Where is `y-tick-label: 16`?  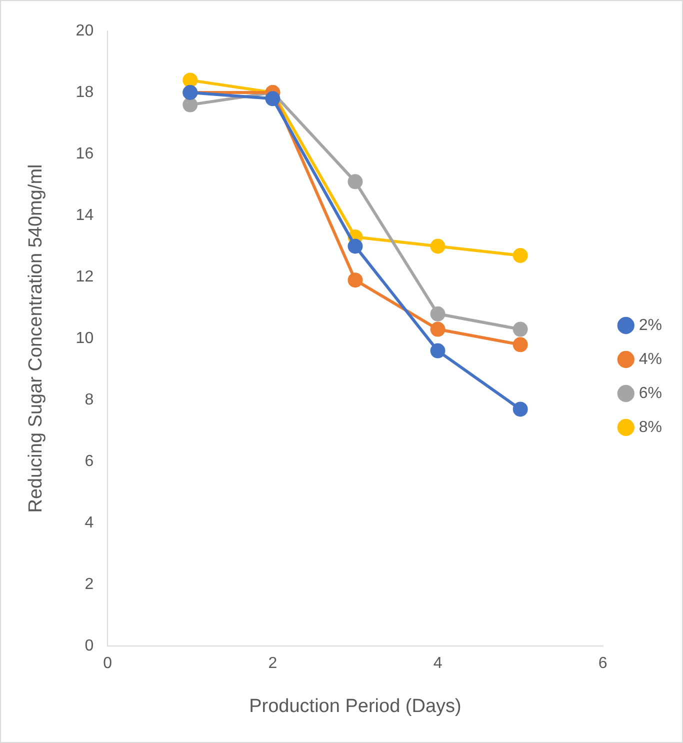
y-tick-label: 16 is located at coordinates (85, 153).